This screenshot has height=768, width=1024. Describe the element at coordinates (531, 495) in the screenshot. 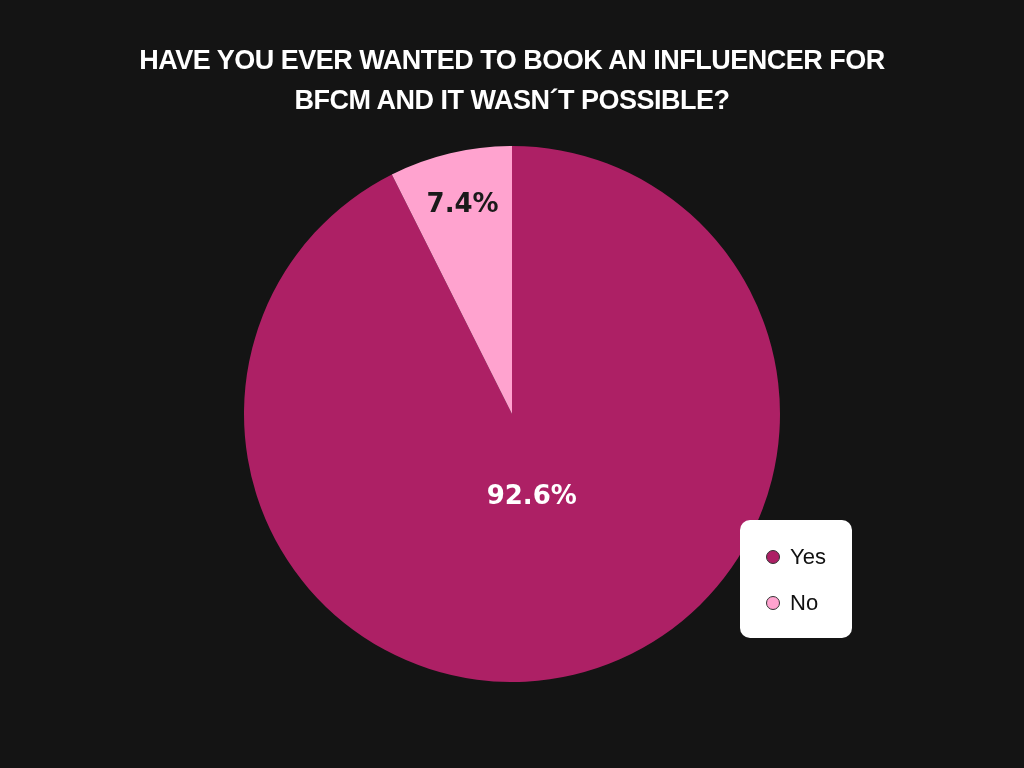

I see `data-label: 92.6%` at that location.